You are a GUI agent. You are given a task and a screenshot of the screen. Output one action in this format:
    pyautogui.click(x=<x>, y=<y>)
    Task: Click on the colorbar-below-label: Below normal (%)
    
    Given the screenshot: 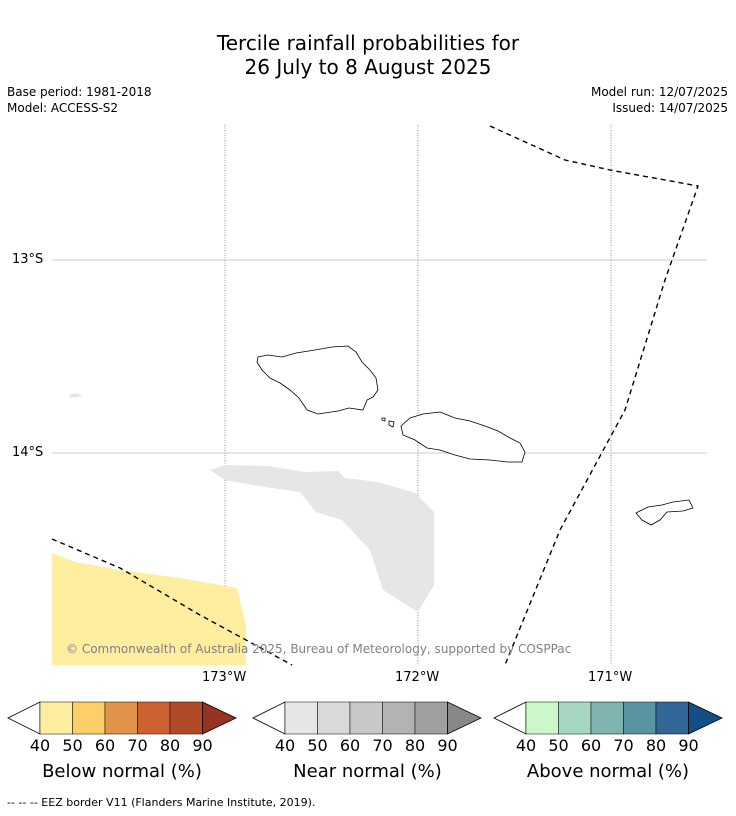 What is the action you would take?
    pyautogui.click(x=122, y=771)
    